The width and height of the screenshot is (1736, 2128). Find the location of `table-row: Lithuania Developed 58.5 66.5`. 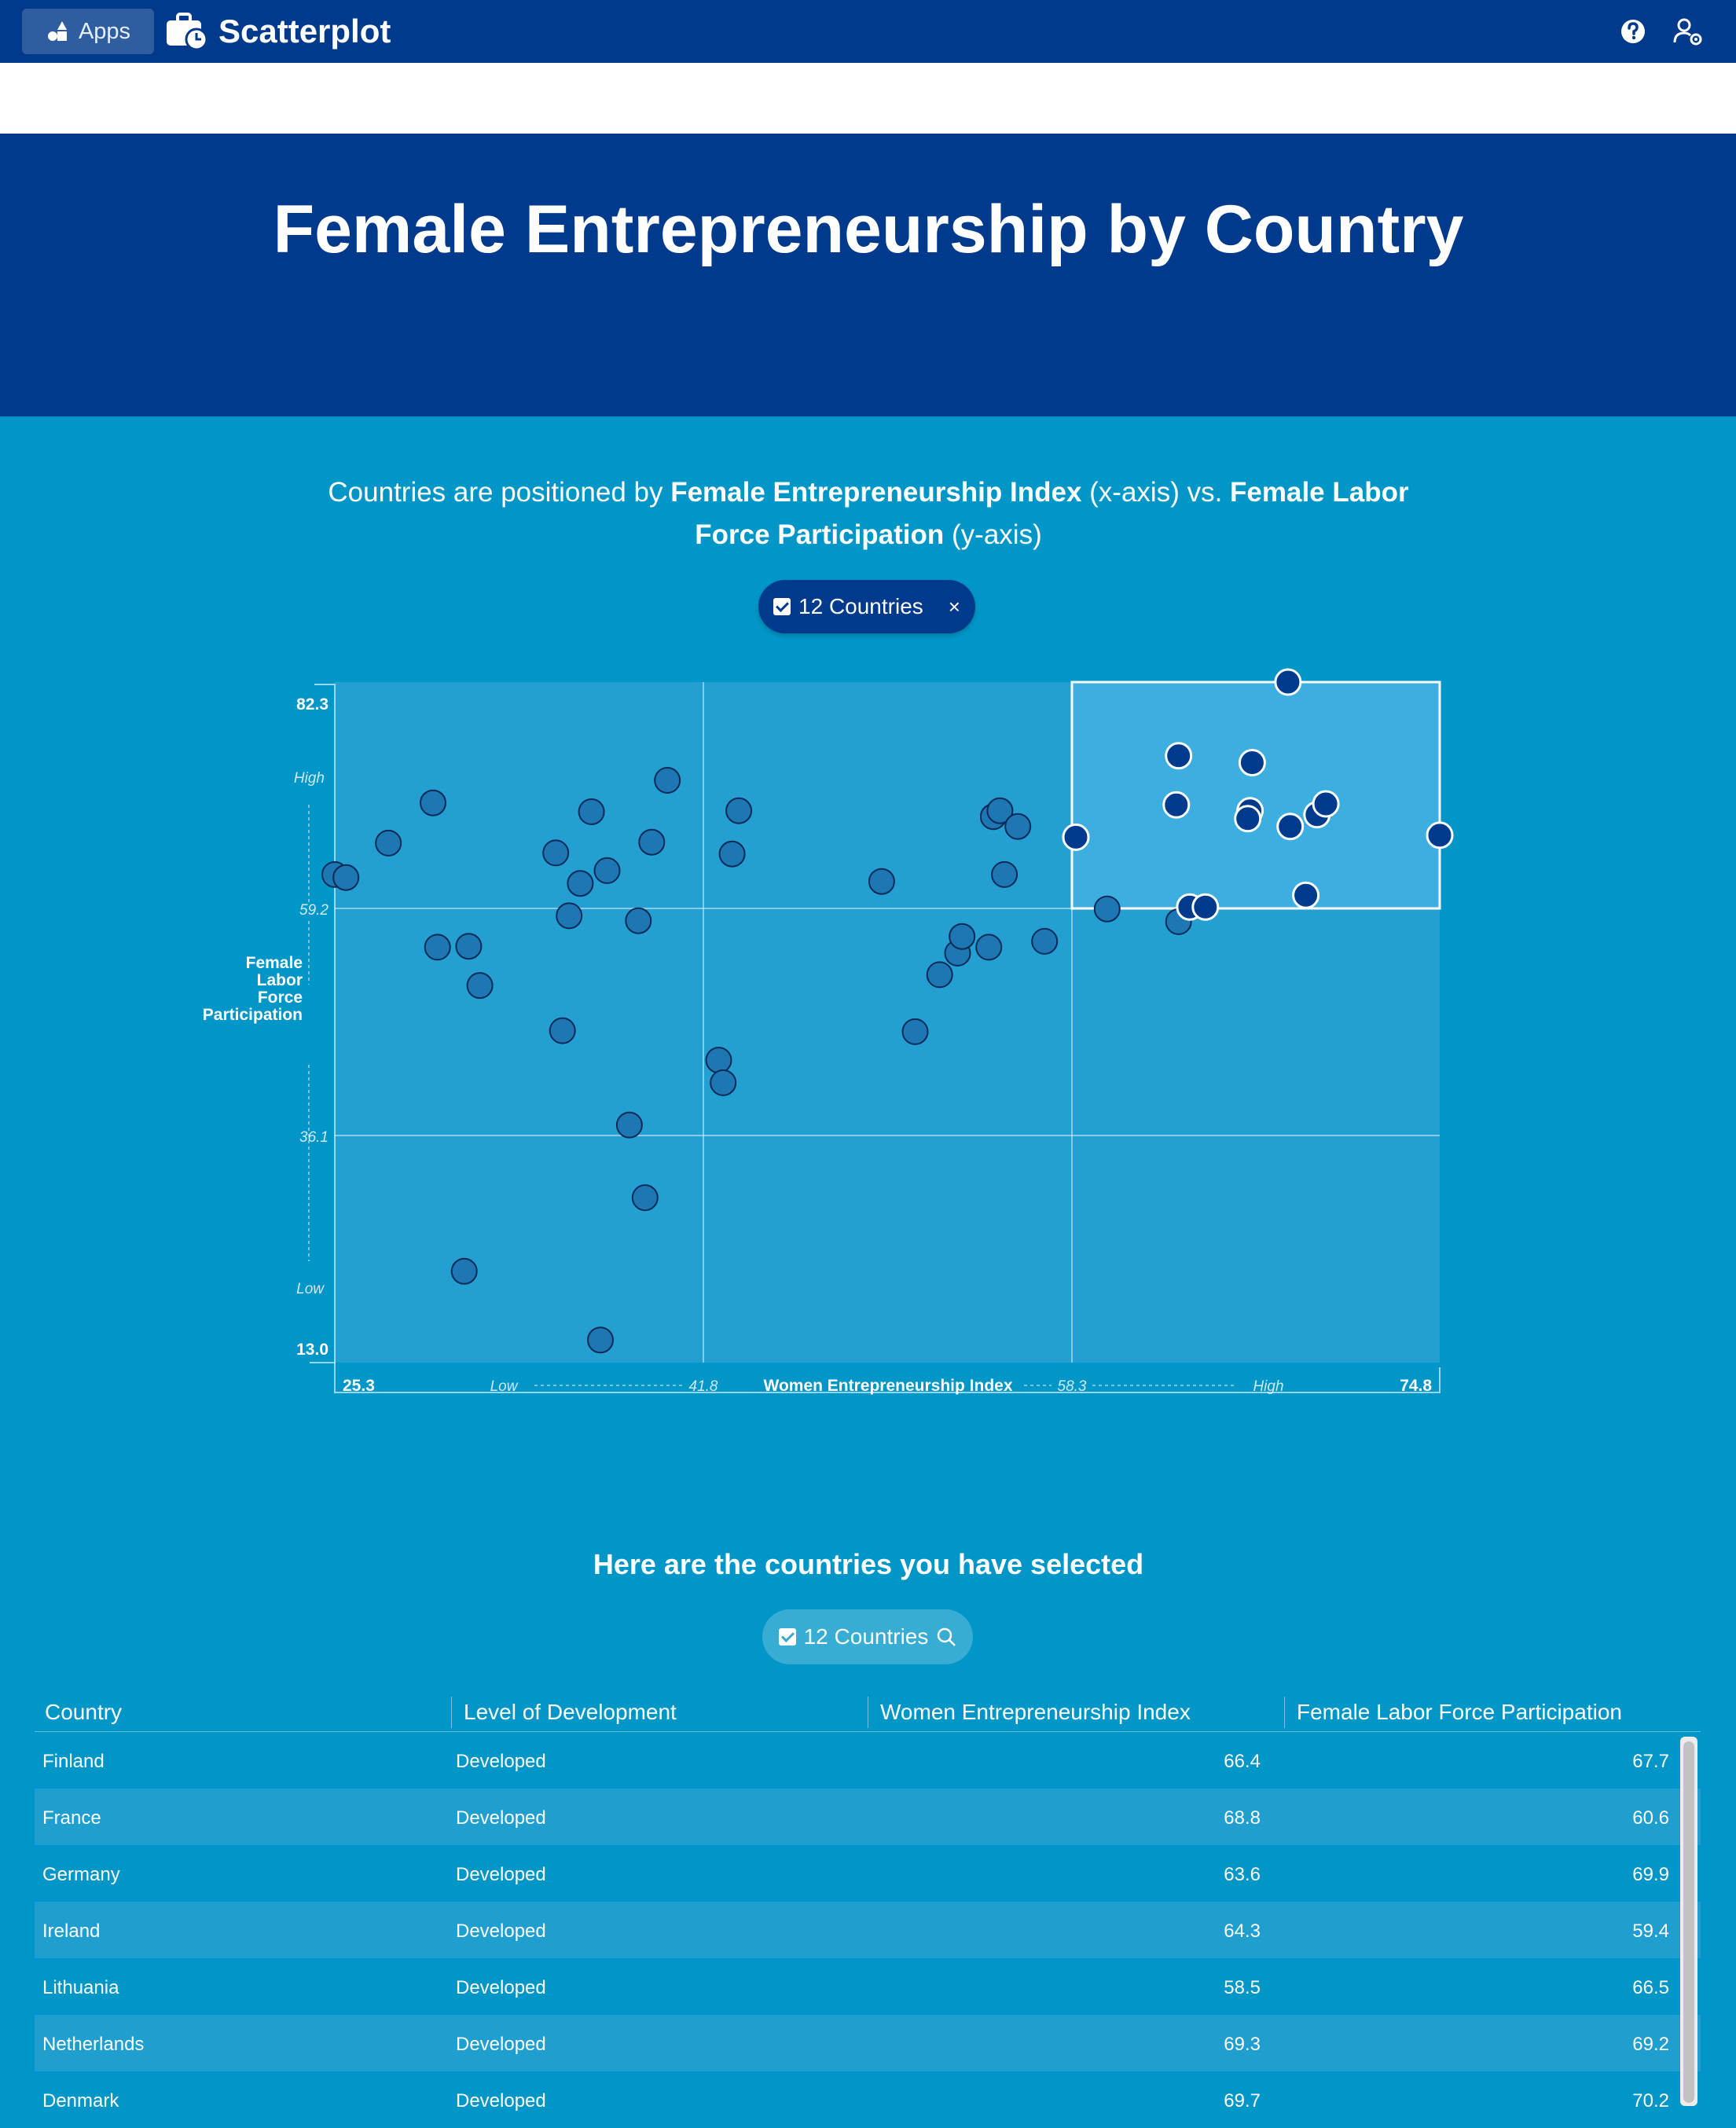

table-row: Lithuania Developed 58.5 66.5 is located at coordinates (868, 1986).